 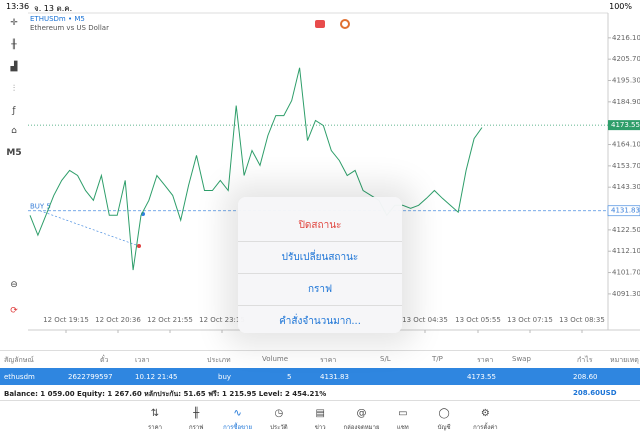 What do you see at coordinates (170, 320) in the screenshot?
I see `x-tick-label: 12 Oct 21:55` at bounding box center [170, 320].